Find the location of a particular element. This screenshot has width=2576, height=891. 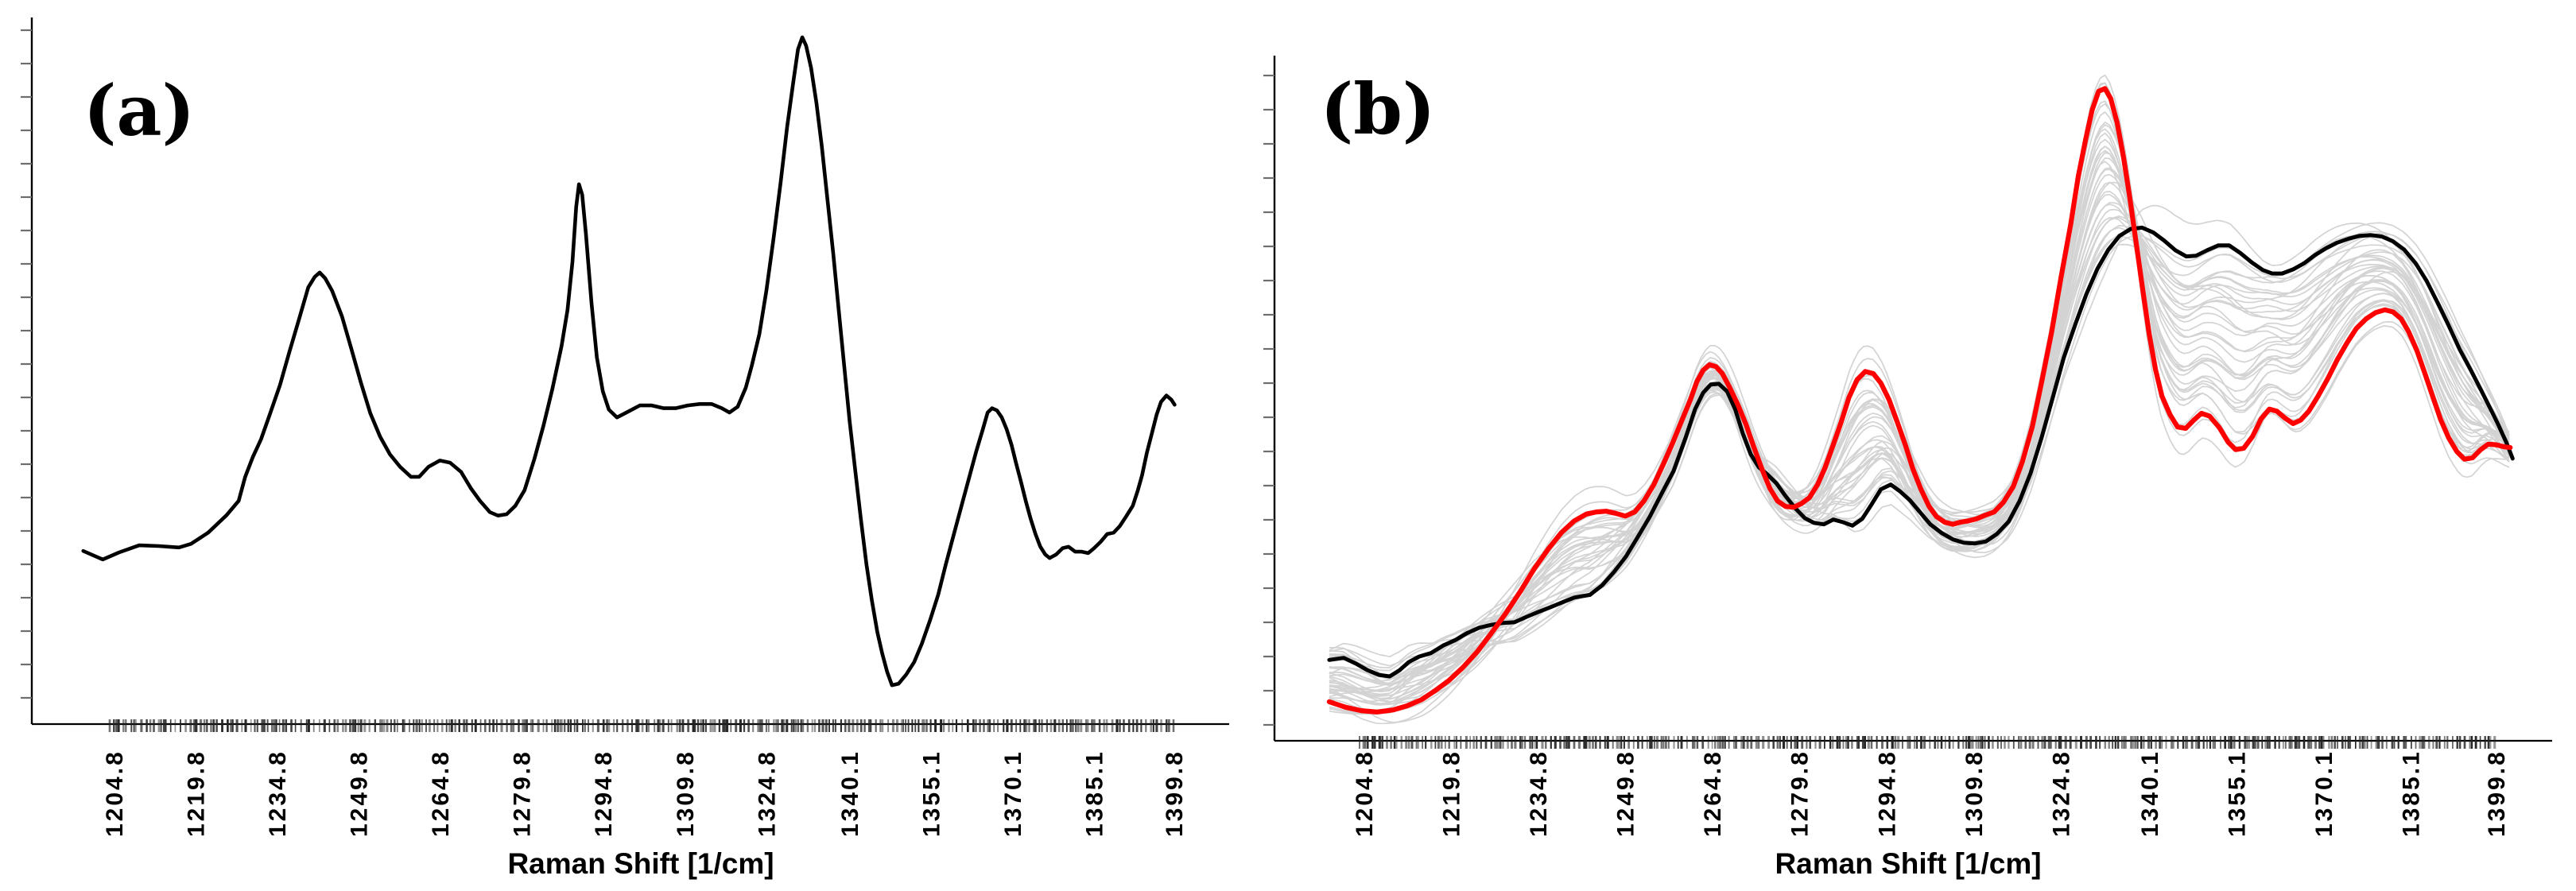

panel-a-label: (a) is located at coordinates (139, 110).